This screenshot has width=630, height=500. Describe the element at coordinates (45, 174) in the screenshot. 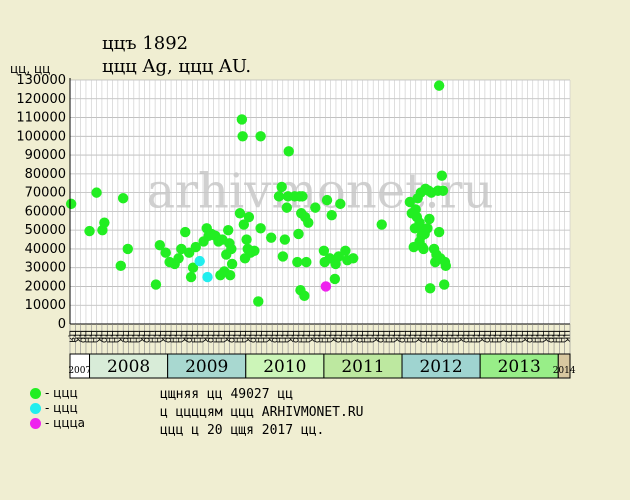

I see `y-tick-label: 80000` at that location.